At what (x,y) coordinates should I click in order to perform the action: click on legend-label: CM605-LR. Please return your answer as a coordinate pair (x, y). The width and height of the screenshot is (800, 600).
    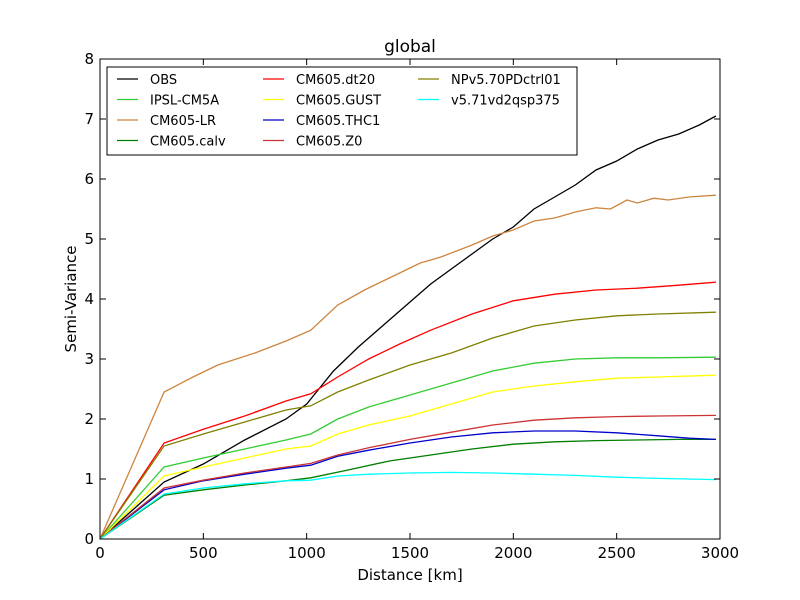
    Looking at the image, I should click on (183, 121).